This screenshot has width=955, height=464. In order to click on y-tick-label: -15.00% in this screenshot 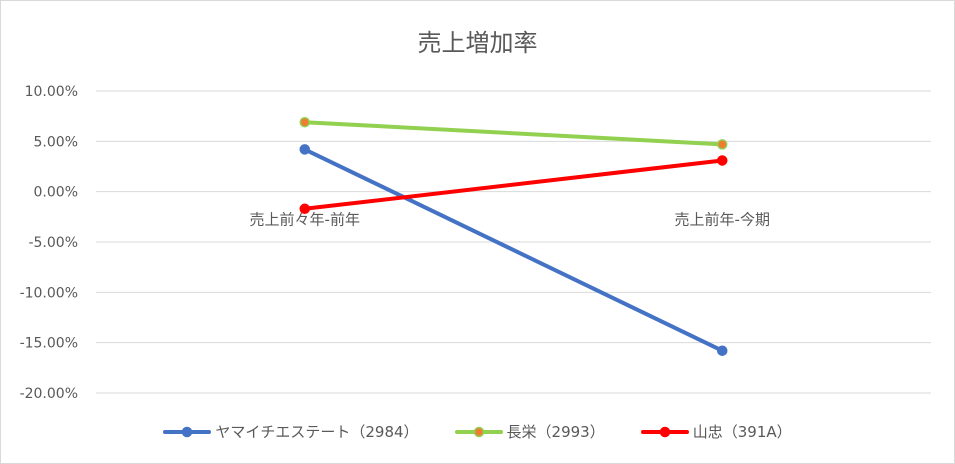, I will do `click(49, 344)`.